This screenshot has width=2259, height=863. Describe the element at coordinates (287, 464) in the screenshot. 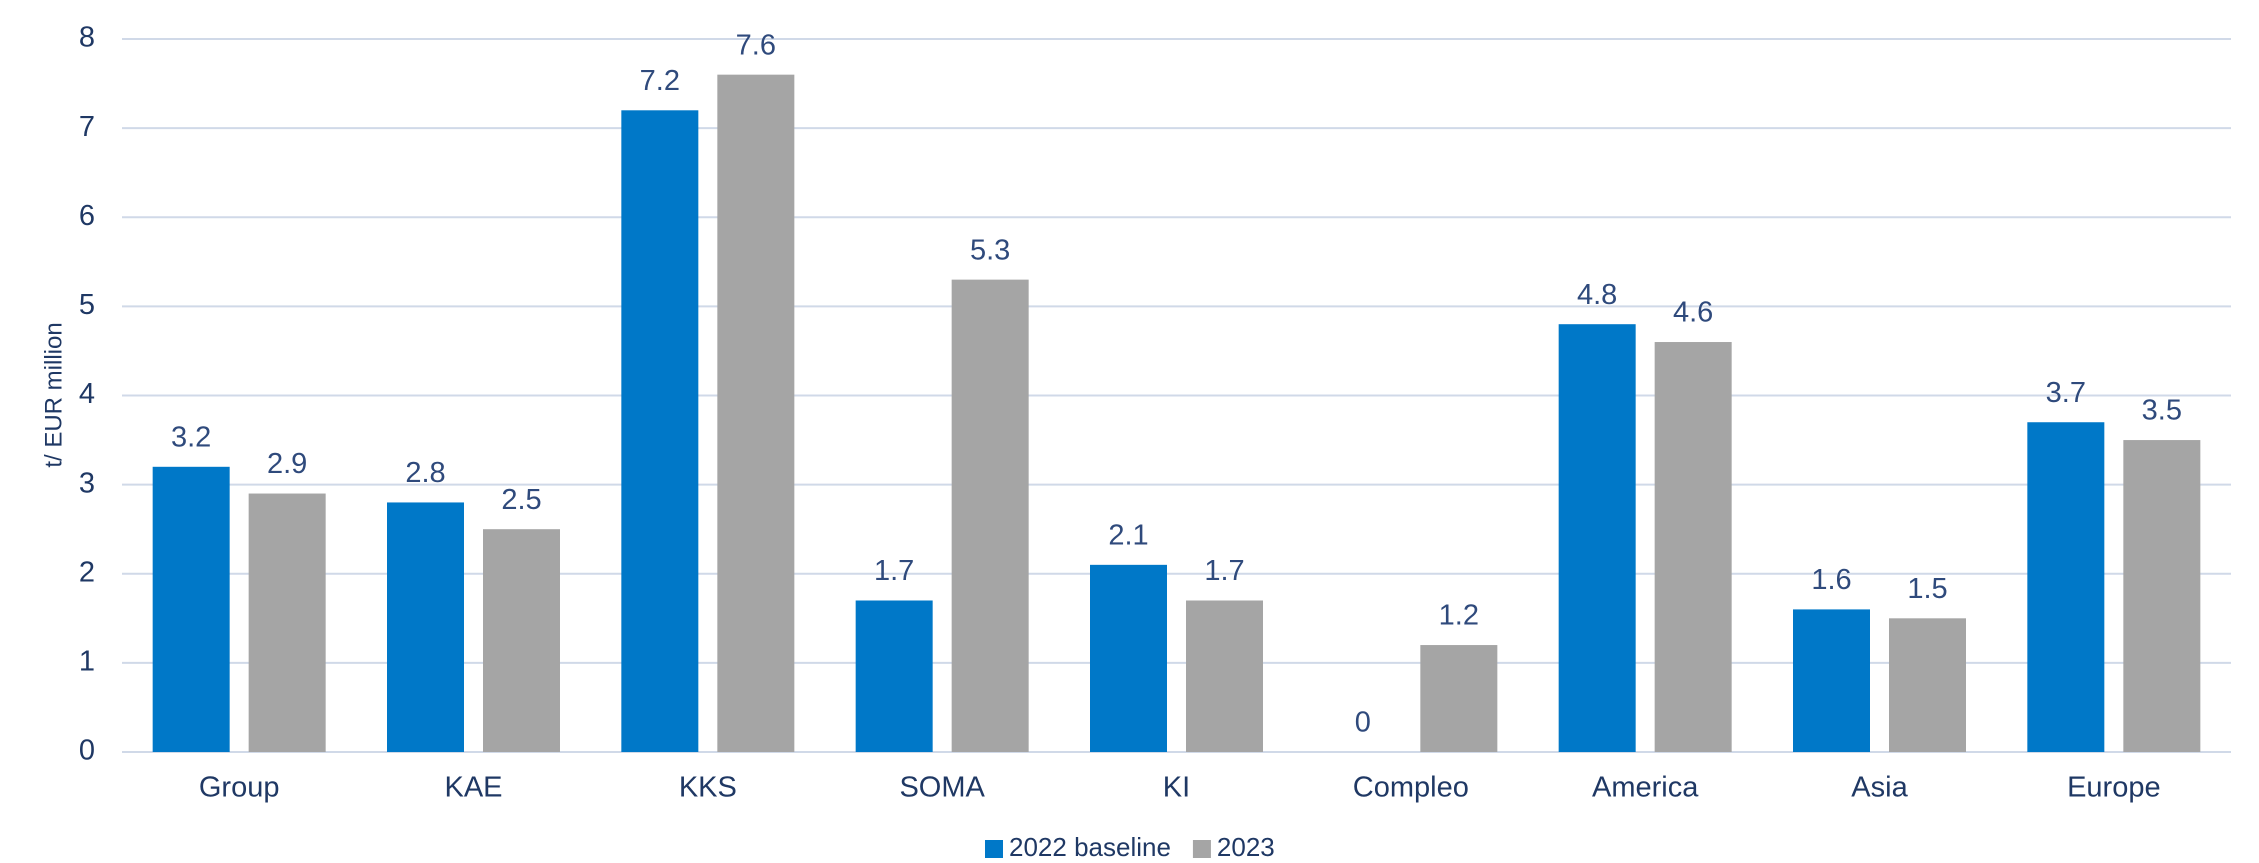

I see `data-label: 2.9` at that location.